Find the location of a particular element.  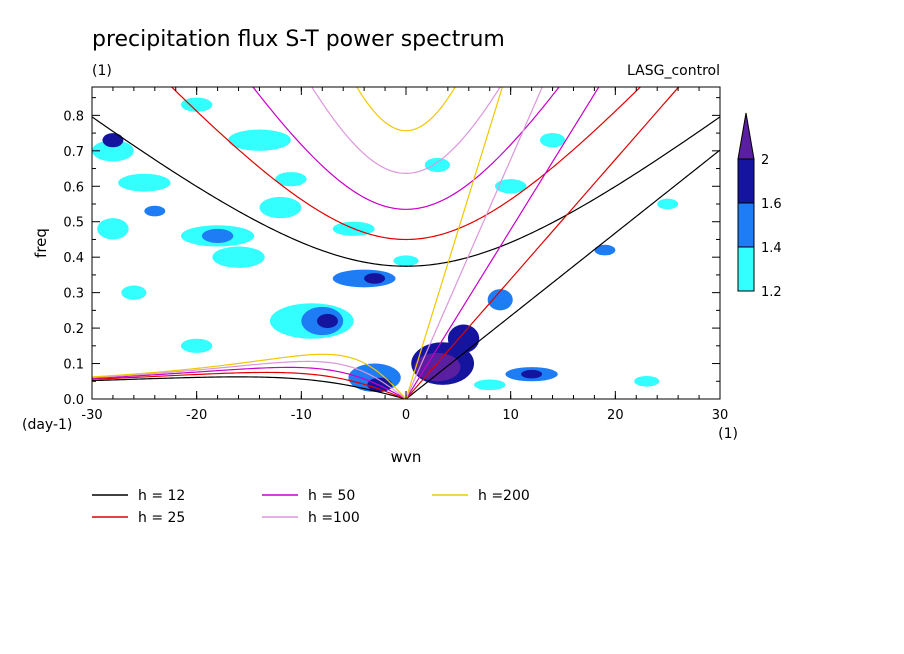

y-unit-label: (day-1) is located at coordinates (47, 425).